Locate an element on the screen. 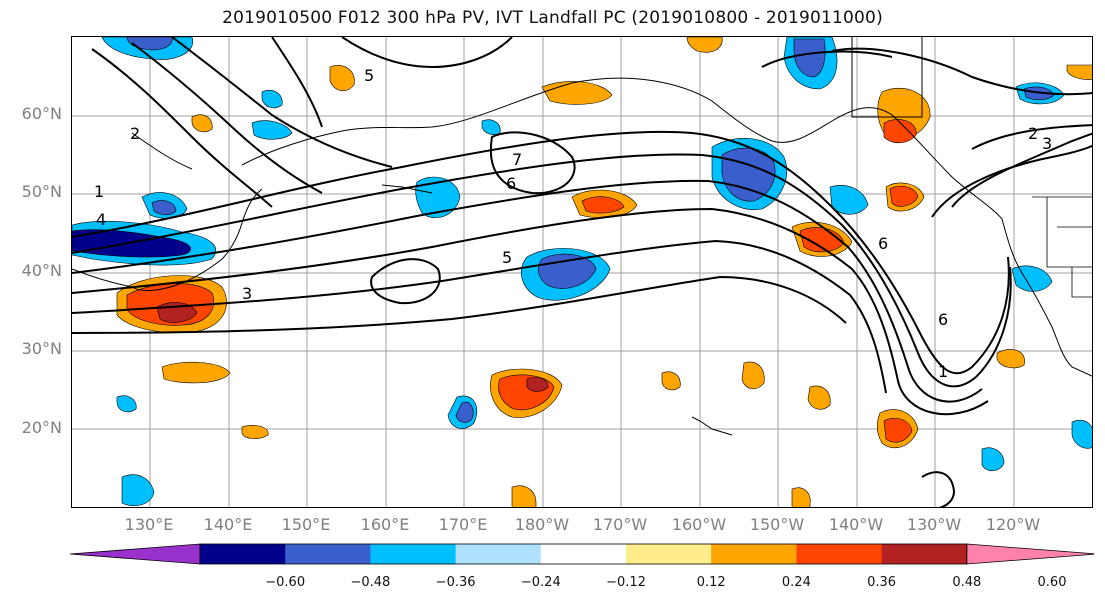 The image size is (1105, 601). colorbar-tick-label: −0.60 is located at coordinates (285, 582).